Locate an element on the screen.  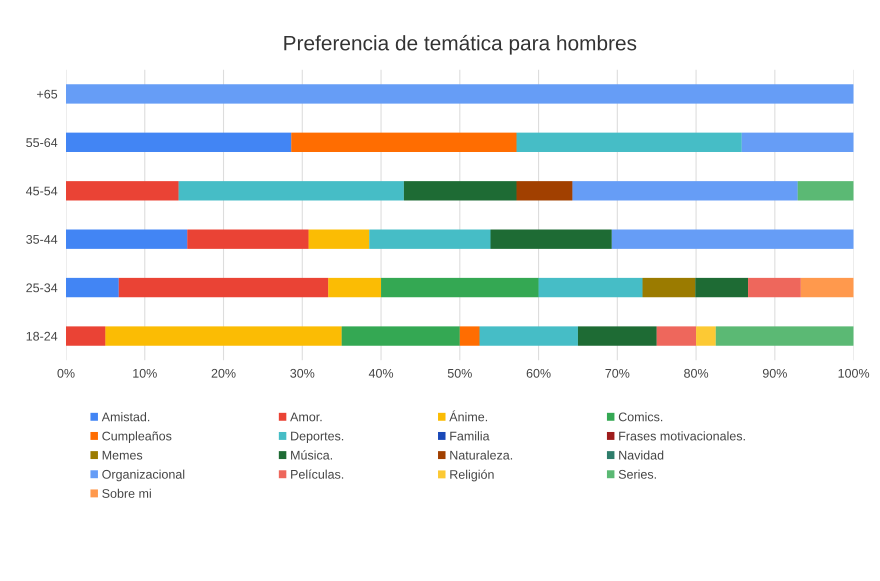
x-tick-label: 10% is located at coordinates (145, 373).